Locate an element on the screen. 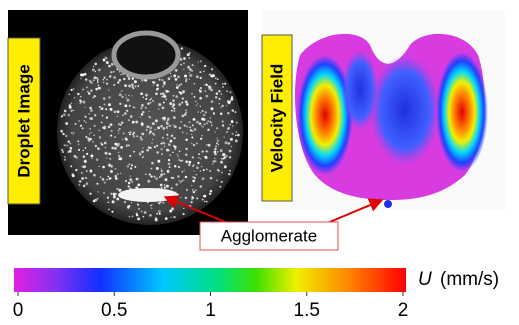 This screenshot has height=325, width=519. arrow is located at coordinates (354, 211).